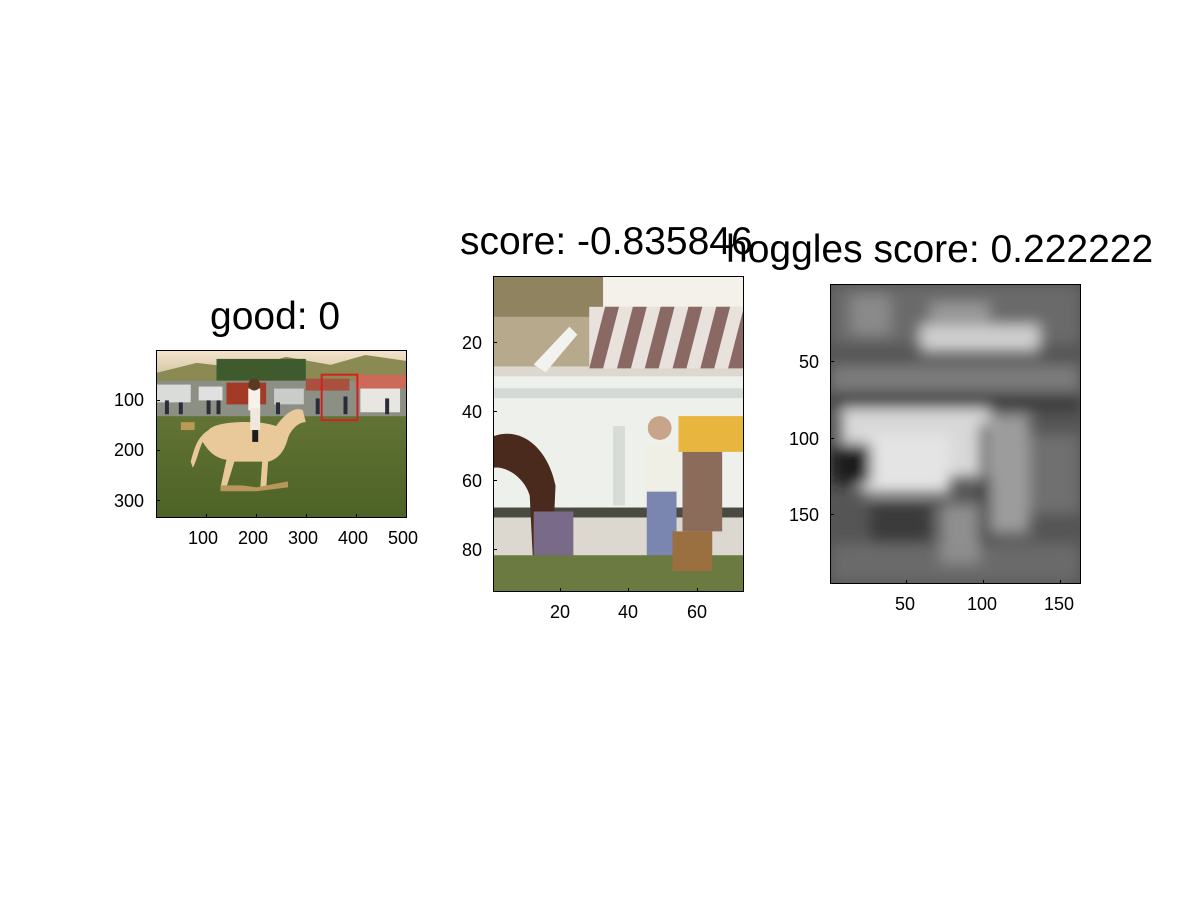 The width and height of the screenshot is (1200, 900). I want to click on y-tick-label: 20, so click(472, 343).